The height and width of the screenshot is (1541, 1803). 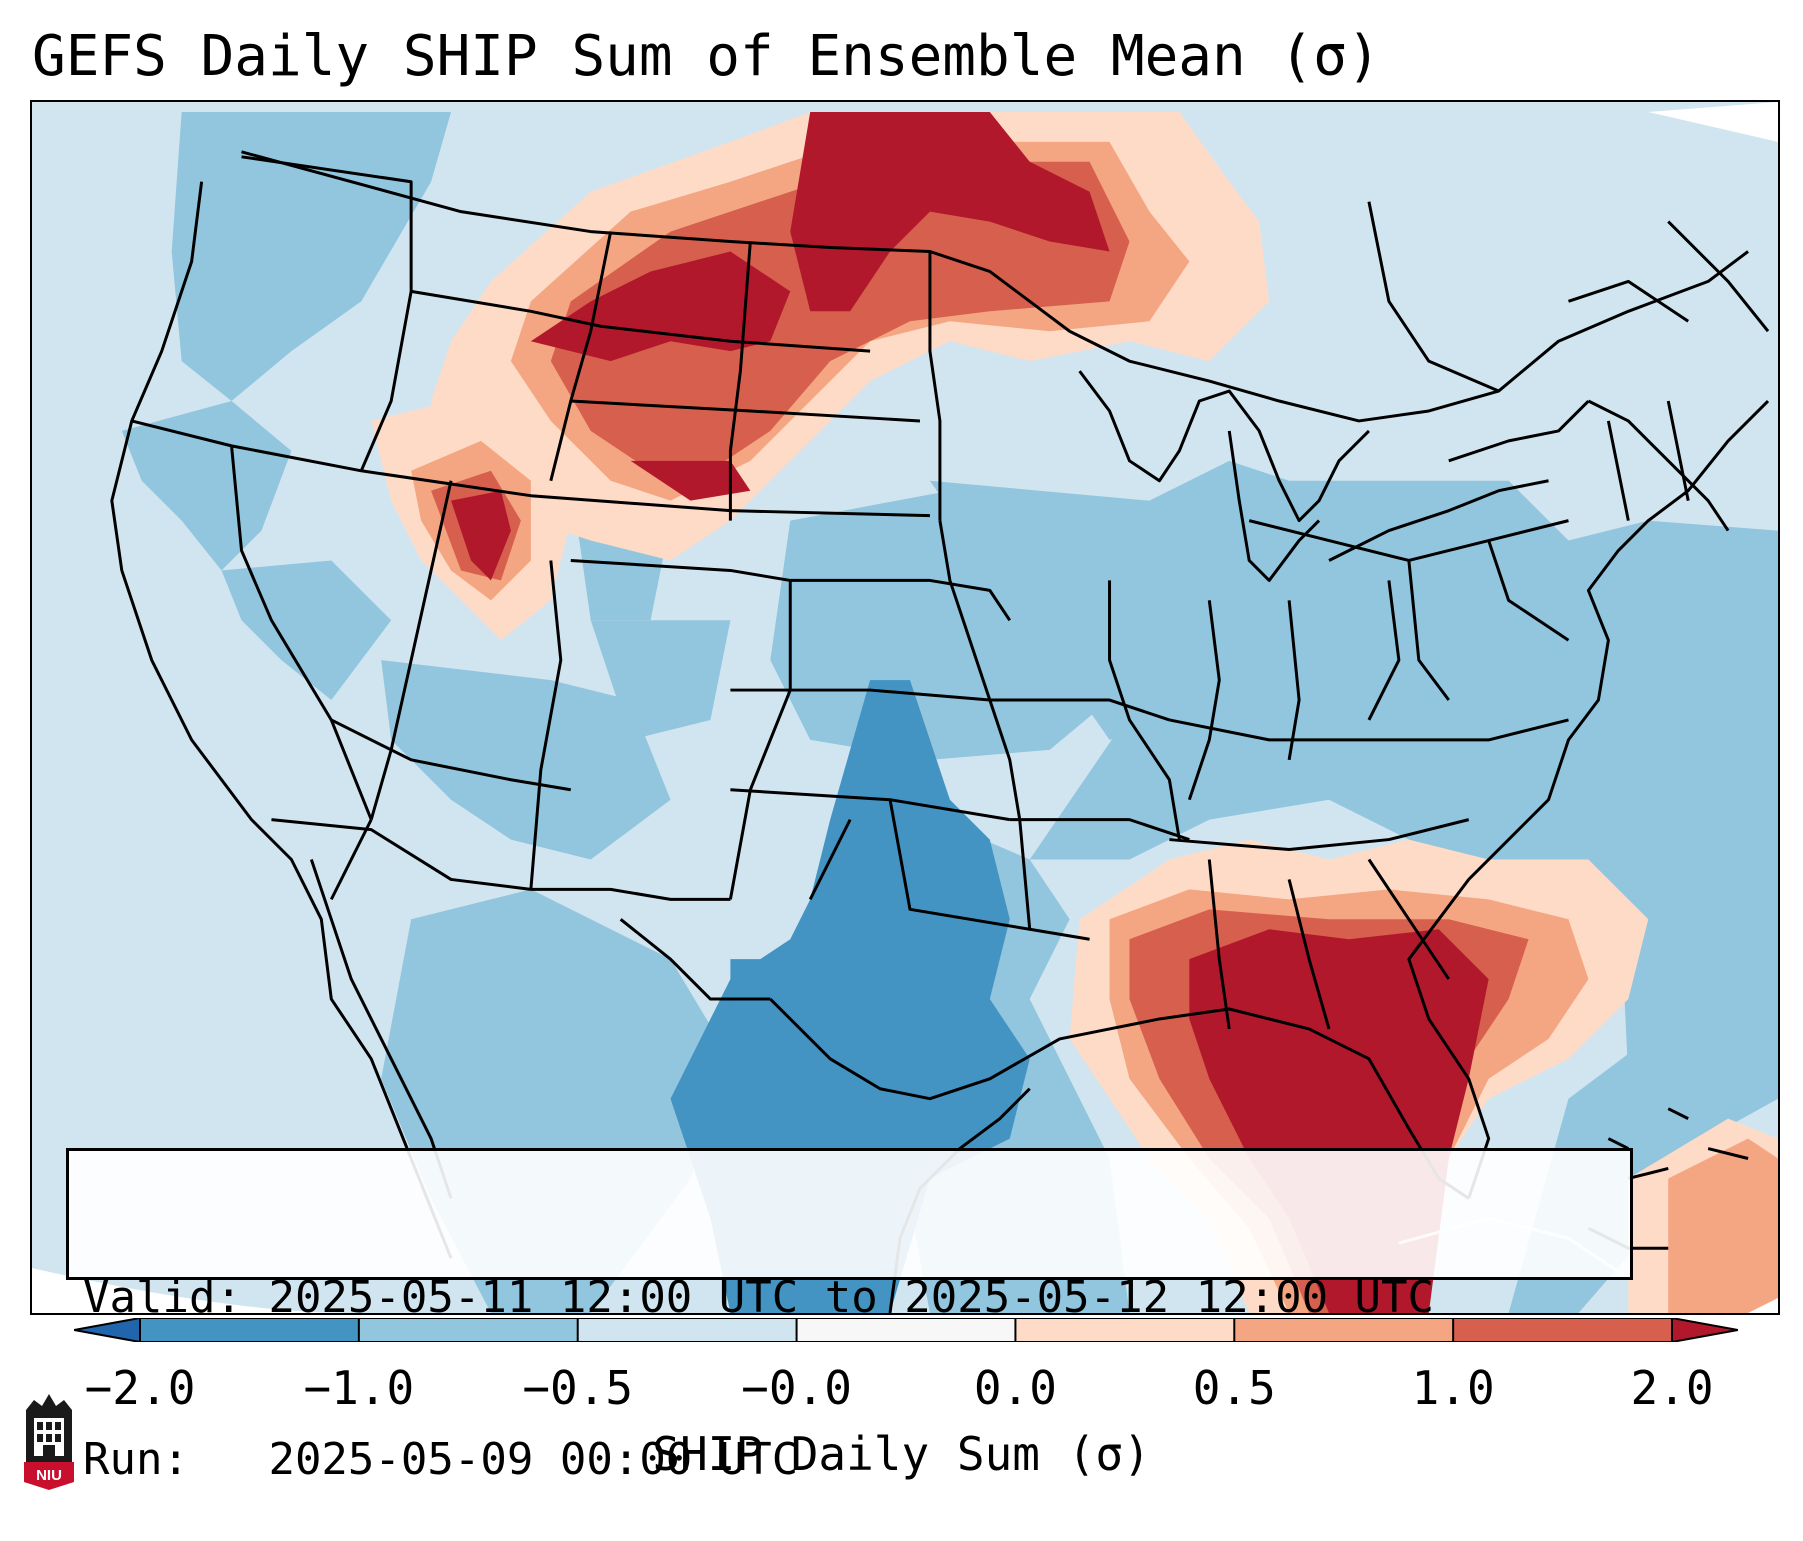 What do you see at coordinates (796, 1388) in the screenshot?
I see `colorbar-tick-label: −0.0` at bounding box center [796, 1388].